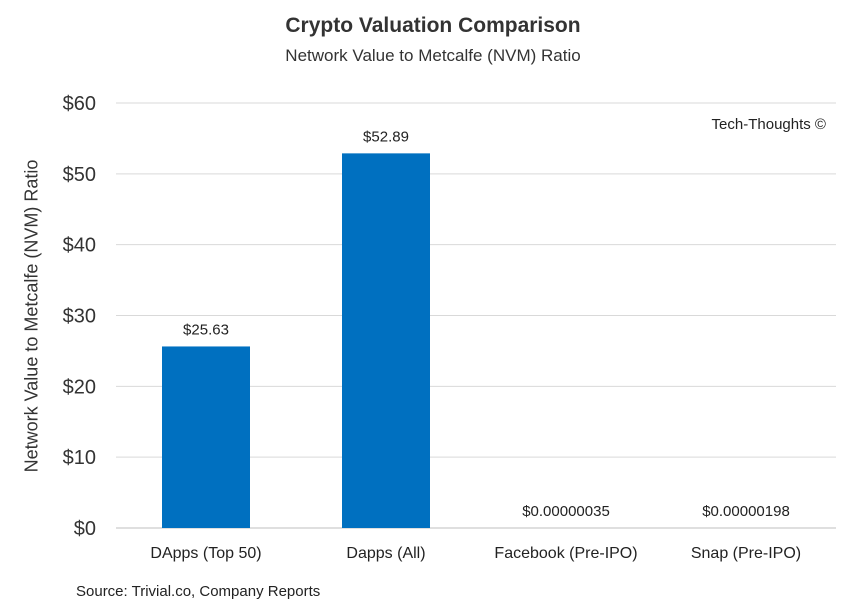 This screenshot has width=866, height=615. What do you see at coordinates (79, 458) in the screenshot?
I see `y-tick-label: $10` at bounding box center [79, 458].